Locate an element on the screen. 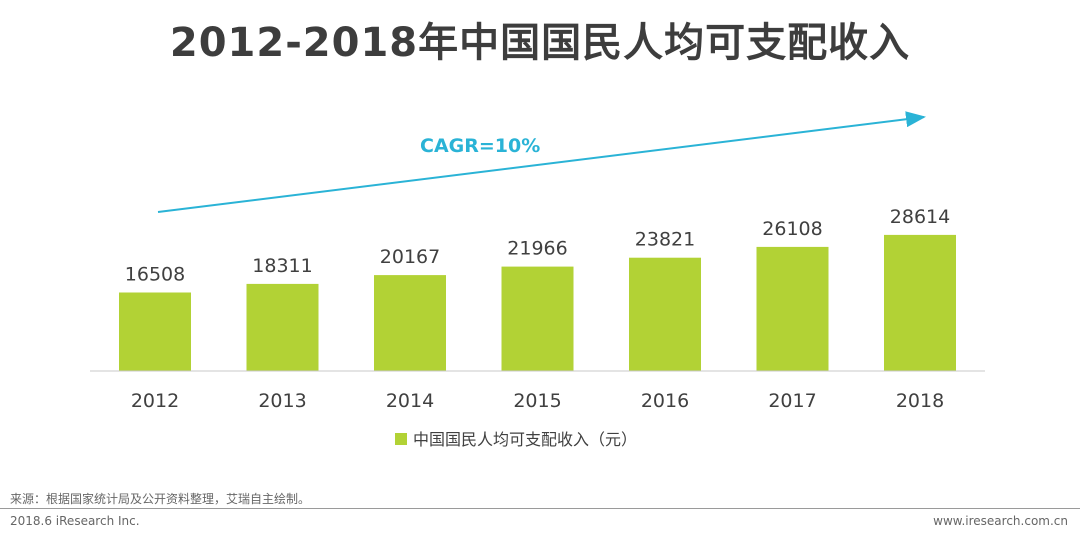 This screenshot has height=537, width=1080. x-tick-2015: 2015 is located at coordinates (537, 401).